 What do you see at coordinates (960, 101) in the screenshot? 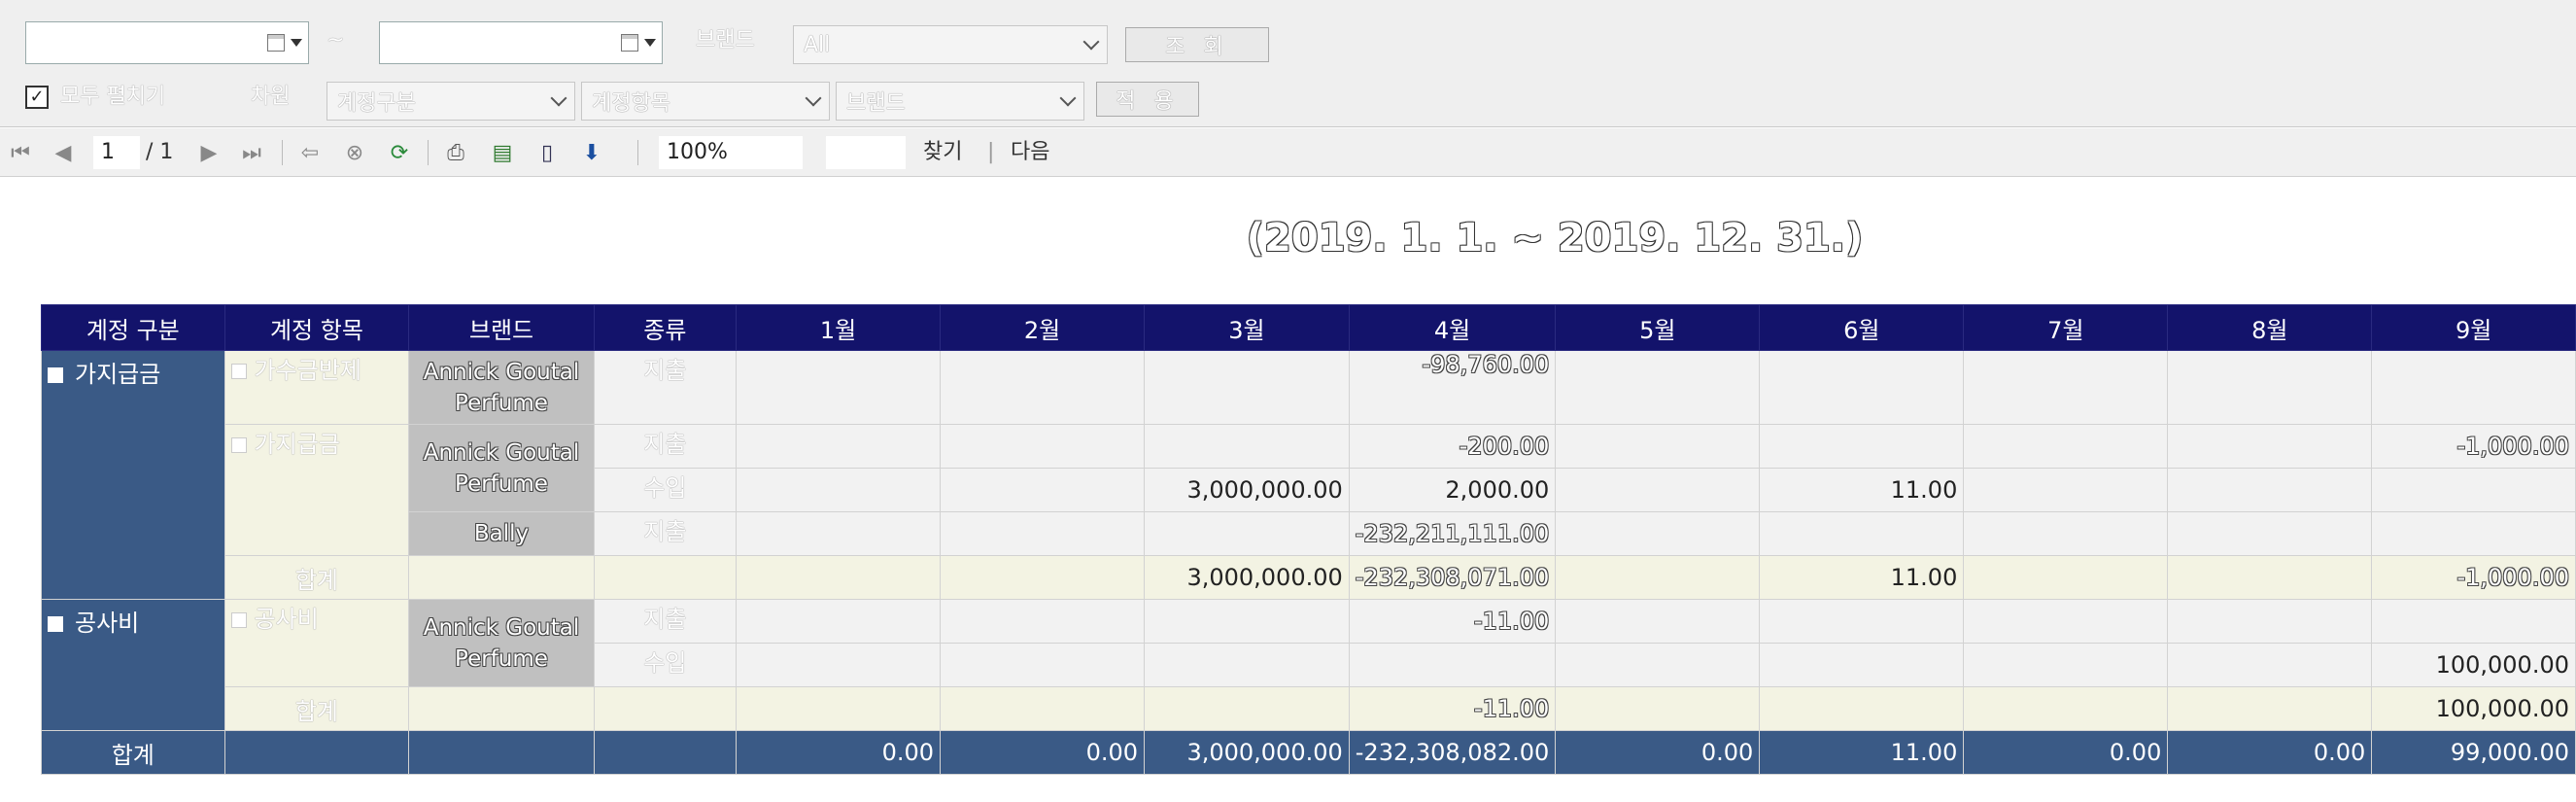
I see `dimension-select-3: 브랜드` at bounding box center [960, 101].